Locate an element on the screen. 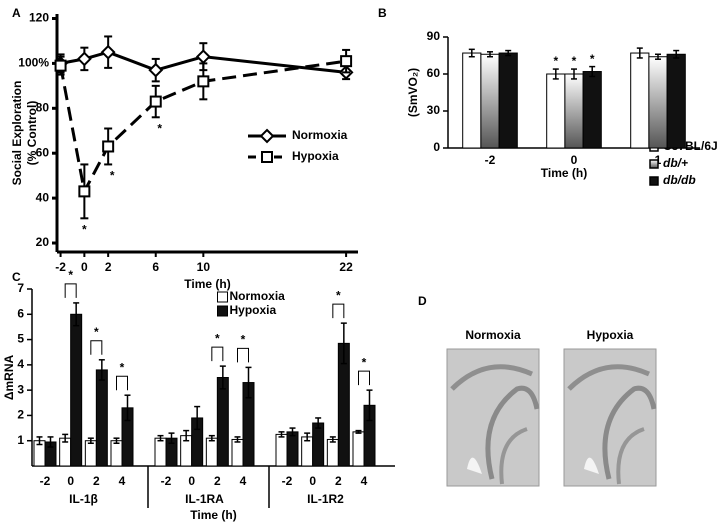 The width and height of the screenshot is (720, 522). legend-label: db/+ is located at coordinates (675, 163).